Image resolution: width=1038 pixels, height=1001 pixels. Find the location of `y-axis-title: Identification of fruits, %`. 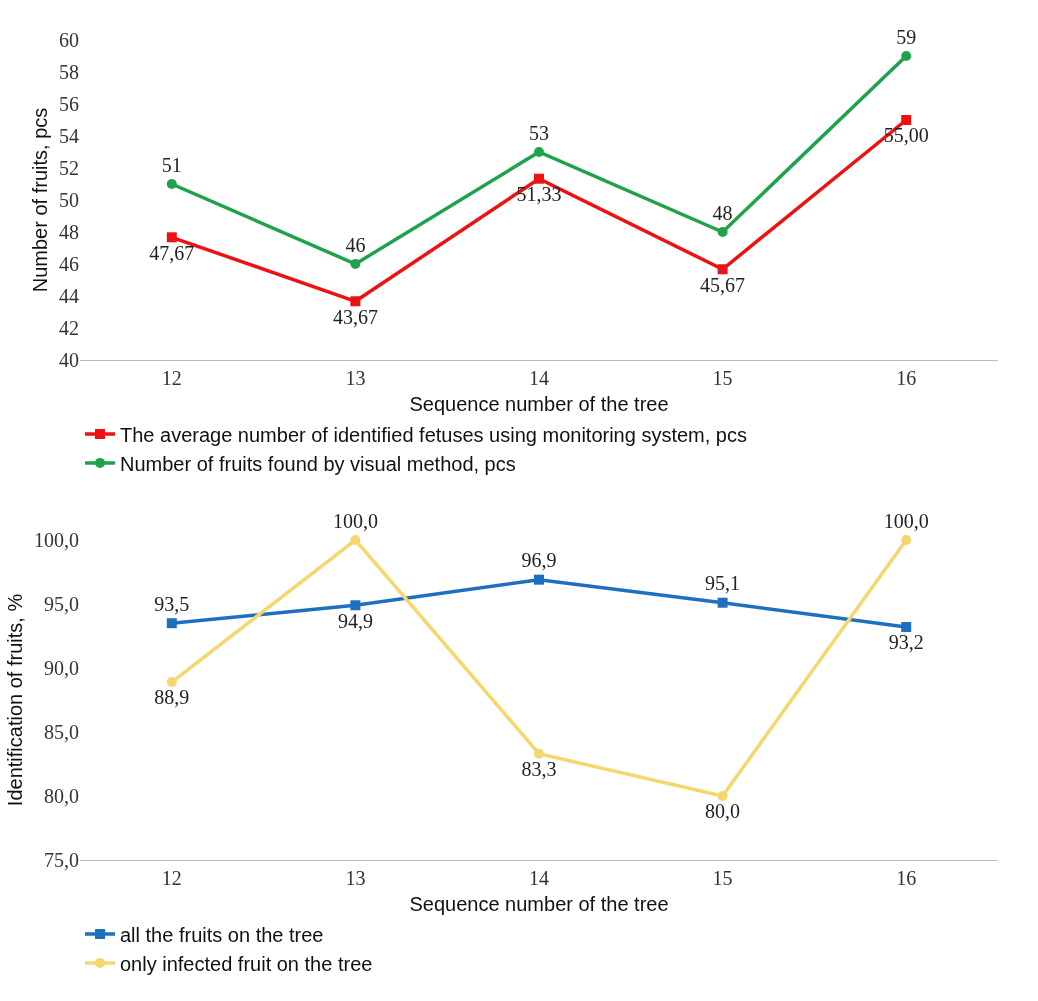

y-axis-title: Identification of fruits, % is located at coordinates (14, 700).